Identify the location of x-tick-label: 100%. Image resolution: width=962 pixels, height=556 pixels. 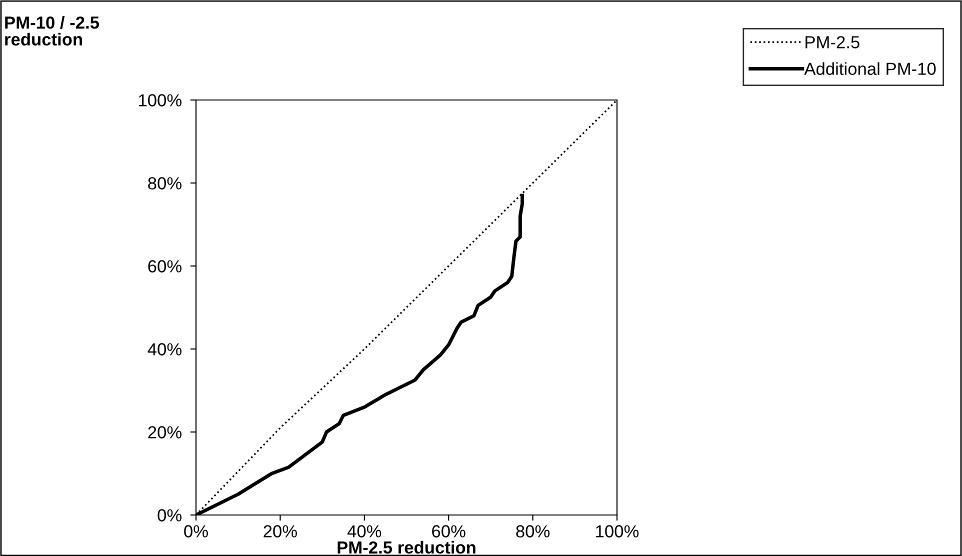
(617, 531).